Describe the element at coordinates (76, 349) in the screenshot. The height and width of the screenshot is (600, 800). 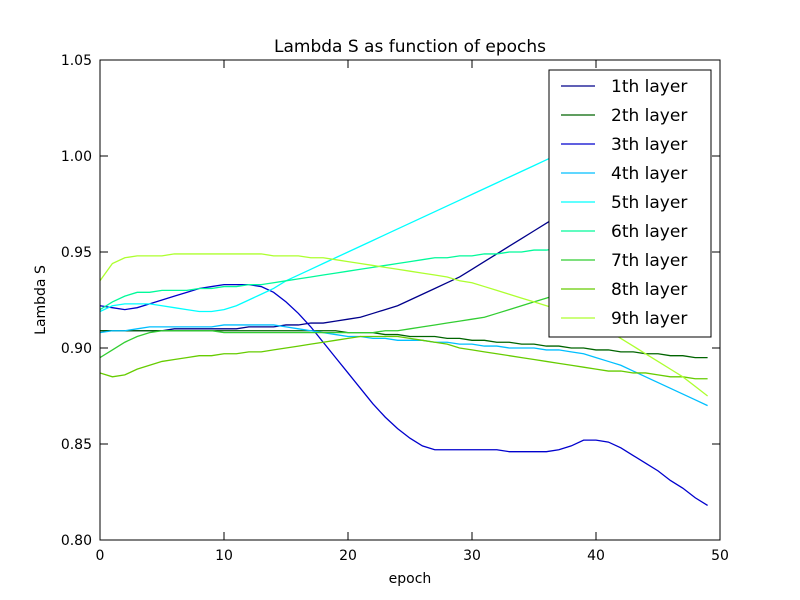
I see `y-tick-label: 0.90` at that location.